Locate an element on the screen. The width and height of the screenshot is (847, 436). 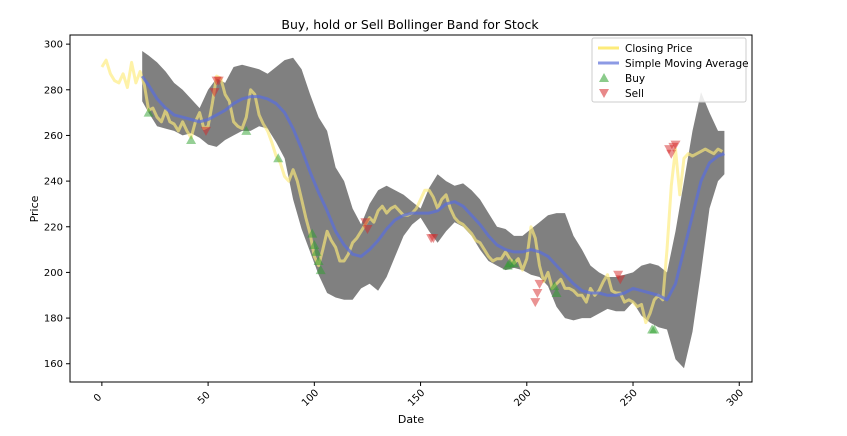
y-tick-label: 240 is located at coordinates (53, 182).